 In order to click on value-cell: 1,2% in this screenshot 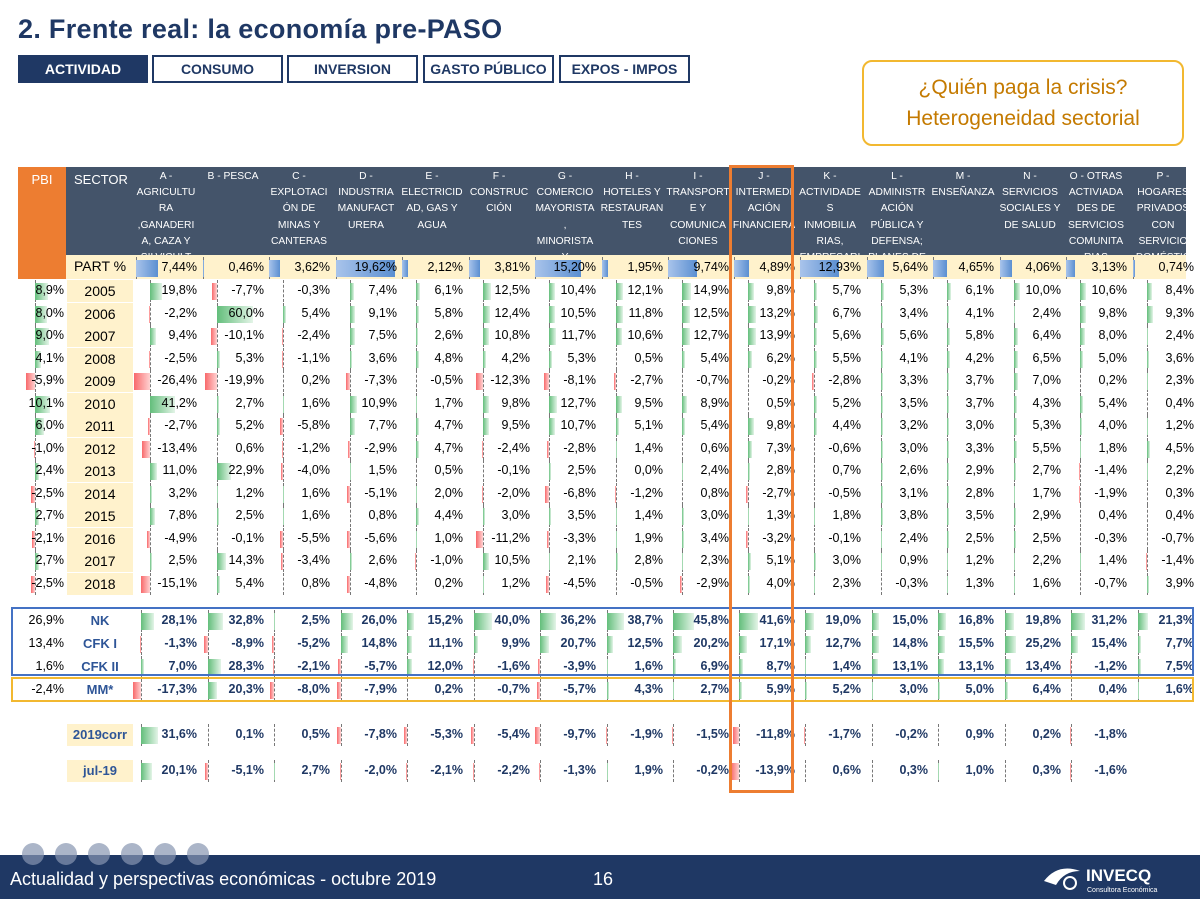, I will do `click(499, 583)`.